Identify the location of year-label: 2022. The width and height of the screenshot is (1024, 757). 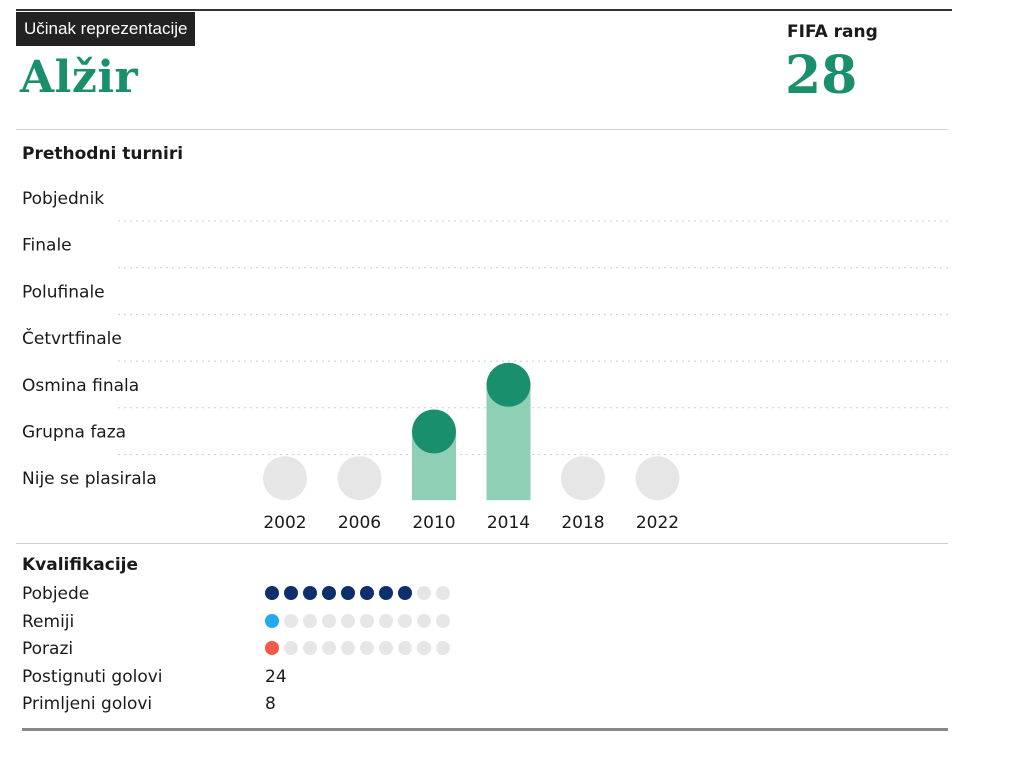
(657, 523).